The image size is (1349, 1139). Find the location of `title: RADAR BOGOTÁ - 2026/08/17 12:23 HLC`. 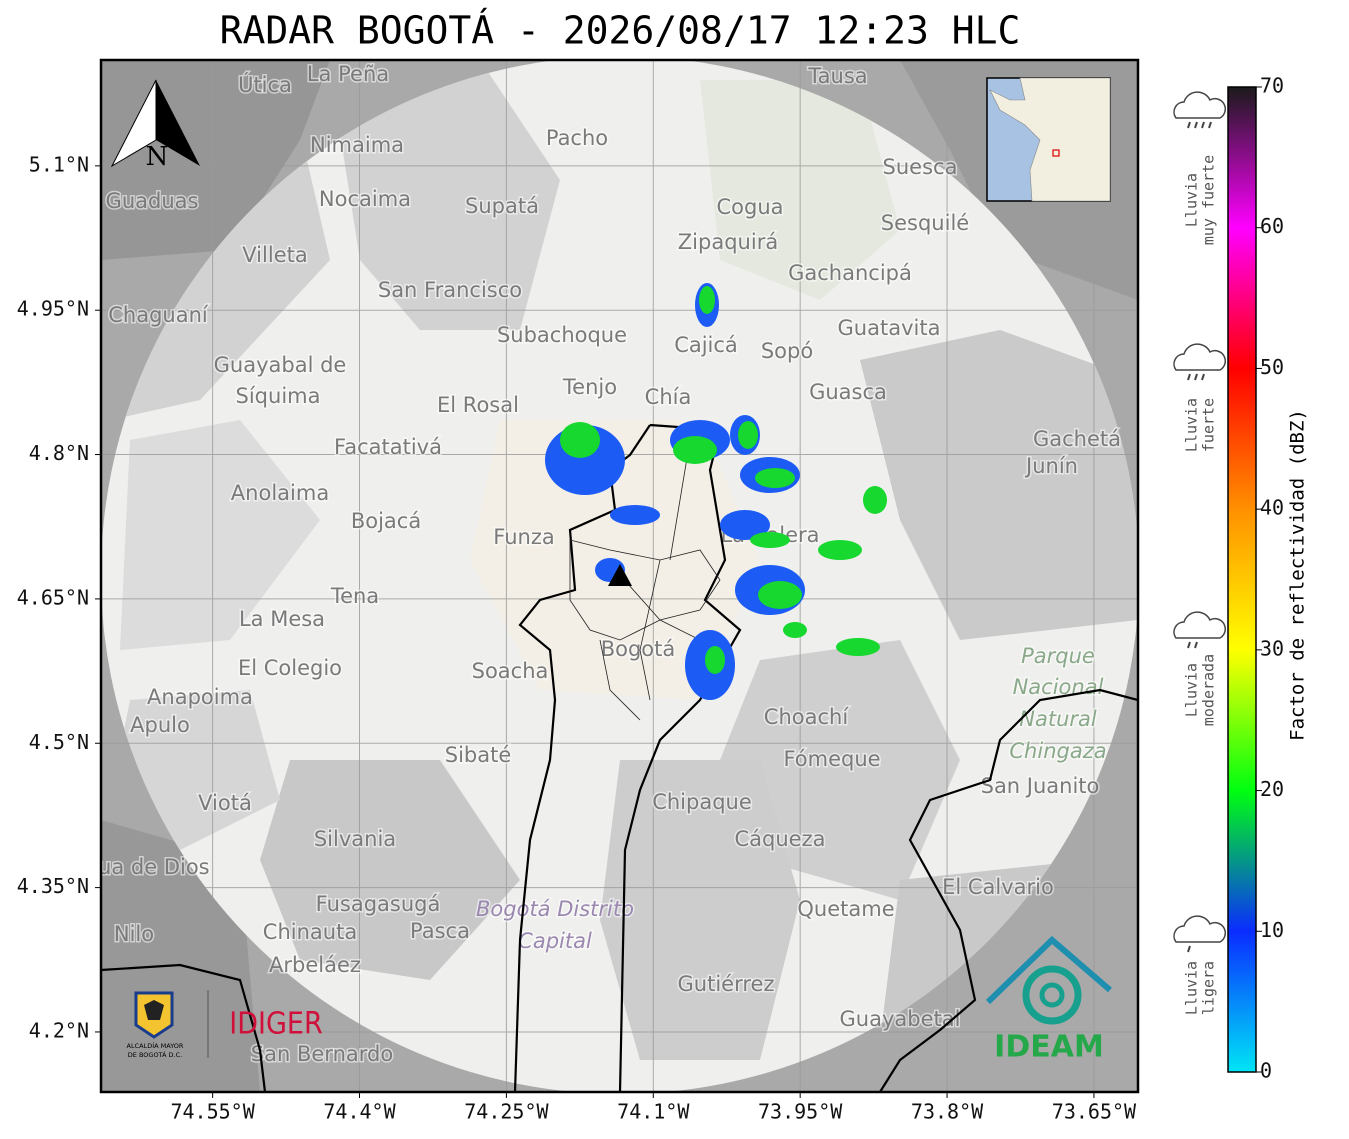

title: RADAR BOGOTÁ - 2026/08/17 12:23 HLC is located at coordinates (620, 31).